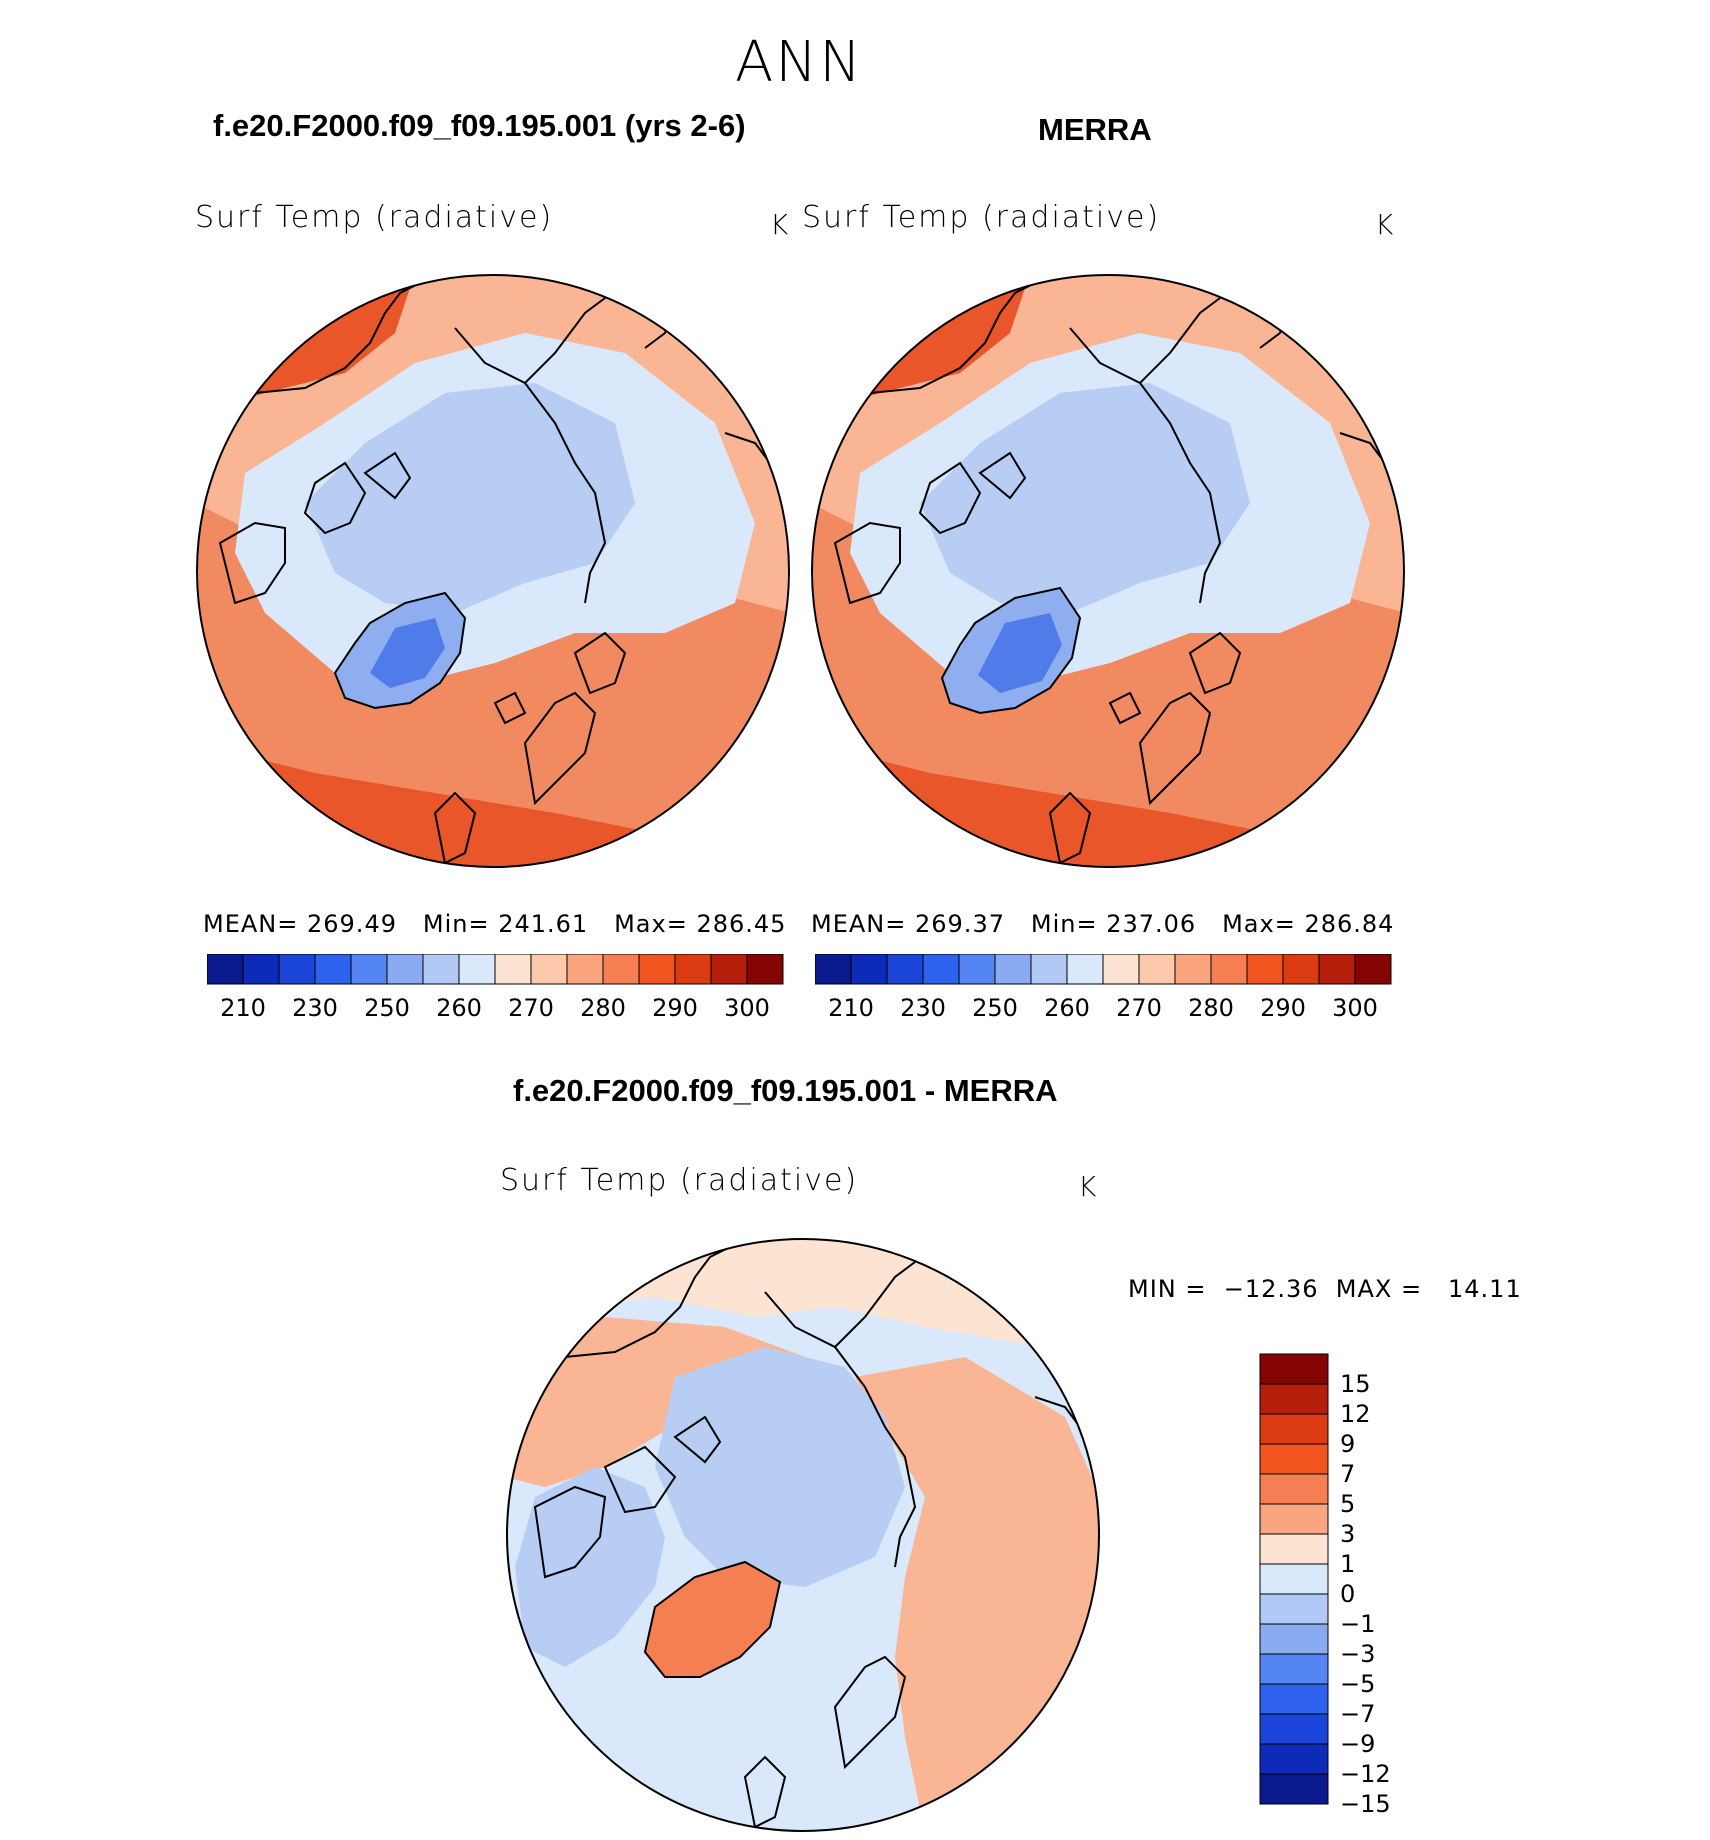 This screenshot has height=1840, width=1710. I want to click on model-colorbar-tick-label: 210, so click(243, 1008).